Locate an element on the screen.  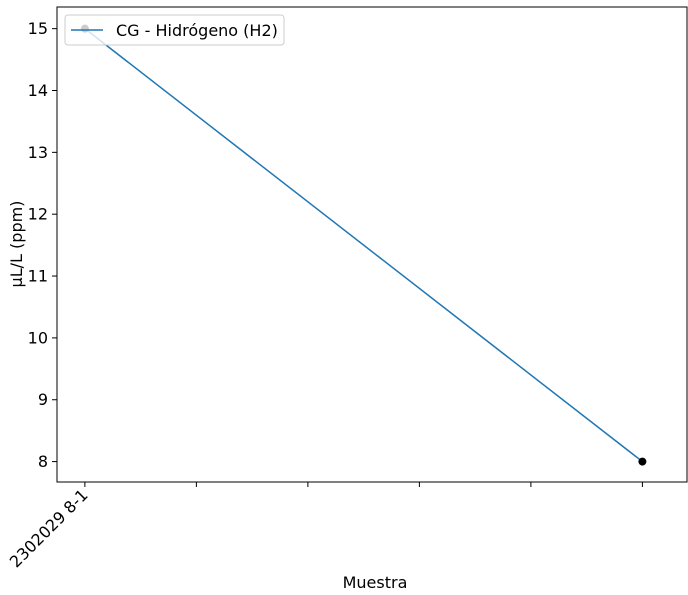
x-axis-label: Muestra is located at coordinates (375, 582).